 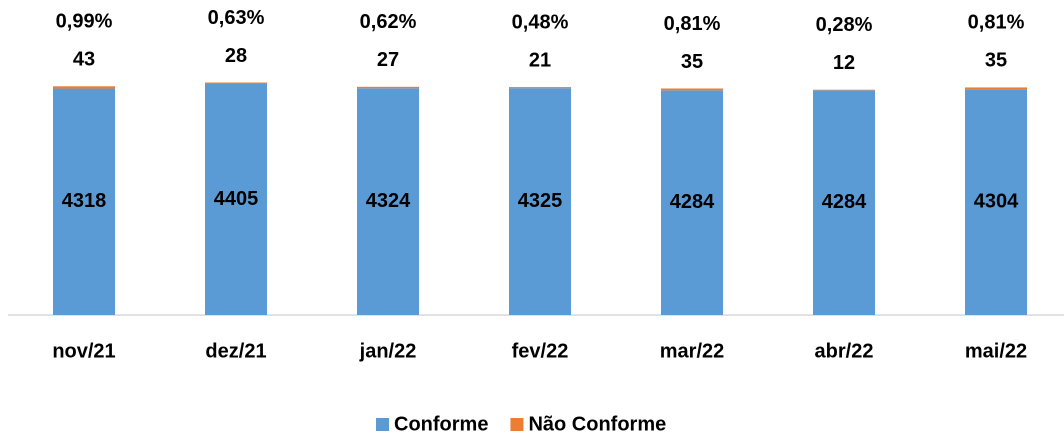 I want to click on x-tick-label: mar/22, so click(x=692, y=351).